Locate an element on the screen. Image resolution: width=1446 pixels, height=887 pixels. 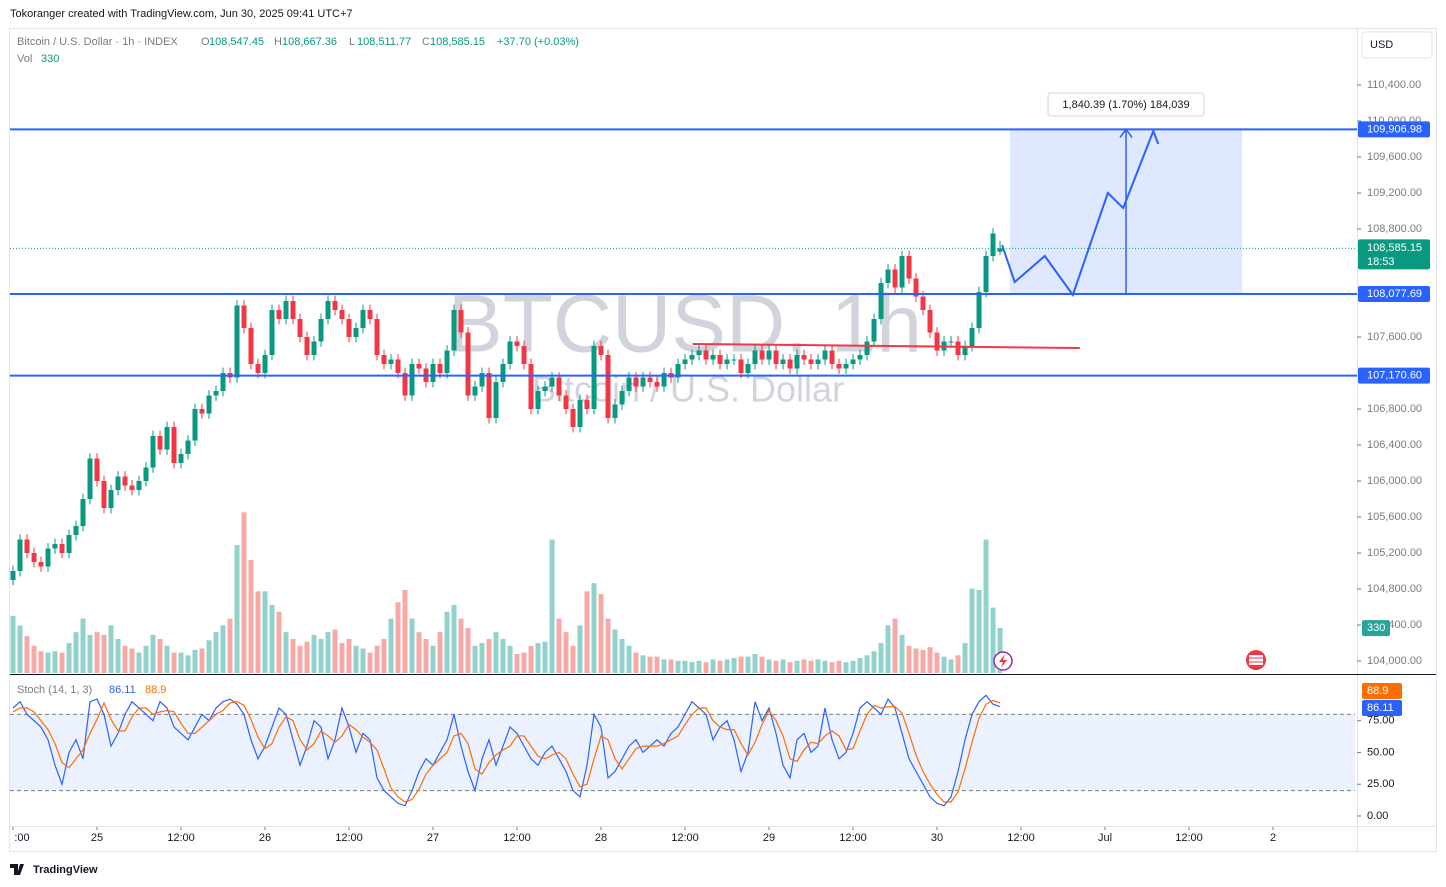
footer-logo is located at coordinates (17, 869).